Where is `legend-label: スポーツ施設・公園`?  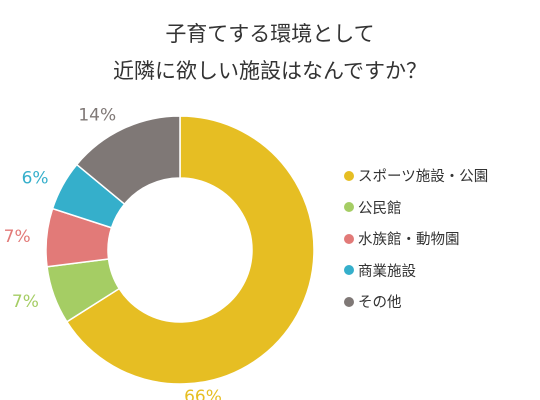 legend-label: スポーツ施設・公園 is located at coordinates (423, 177).